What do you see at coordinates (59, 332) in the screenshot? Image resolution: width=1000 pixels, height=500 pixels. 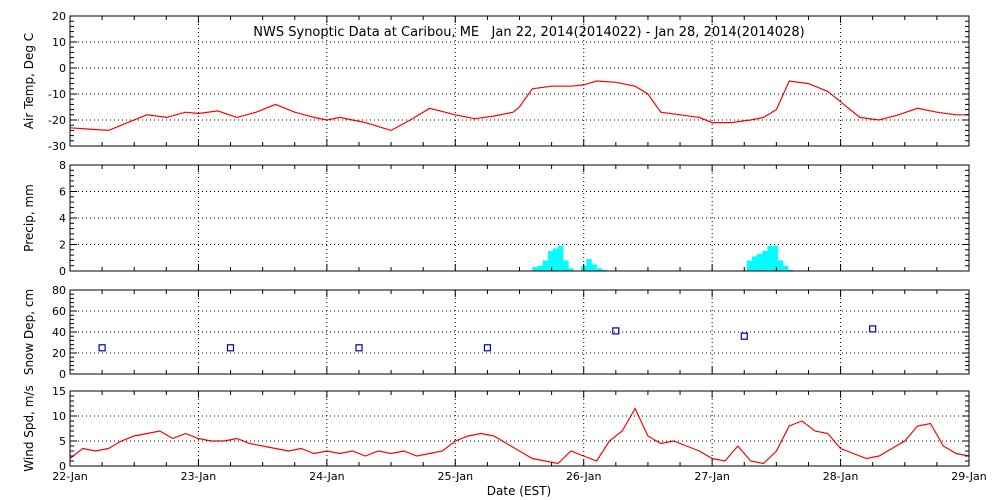 I see `y-tick-label: 40` at bounding box center [59, 332].